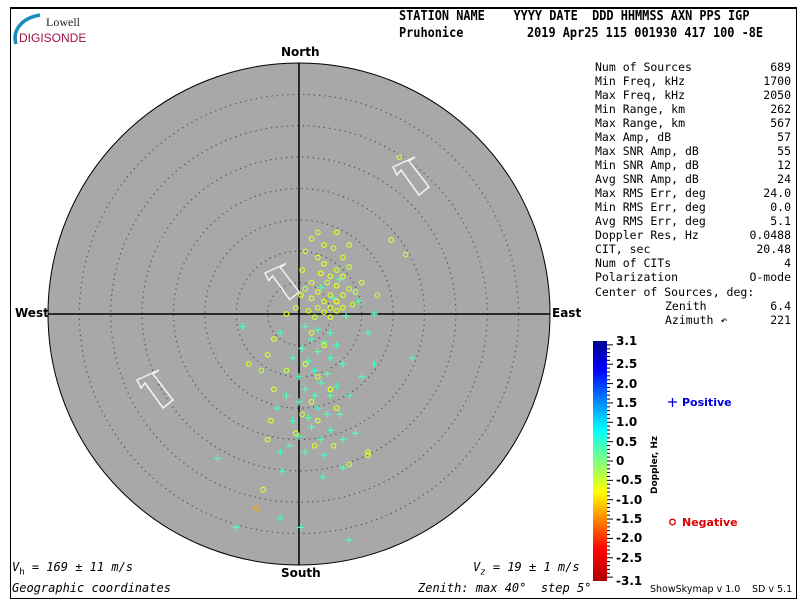  What do you see at coordinates (155, 389) in the screenshot?
I see `velocity-arrow-icon` at bounding box center [155, 389].